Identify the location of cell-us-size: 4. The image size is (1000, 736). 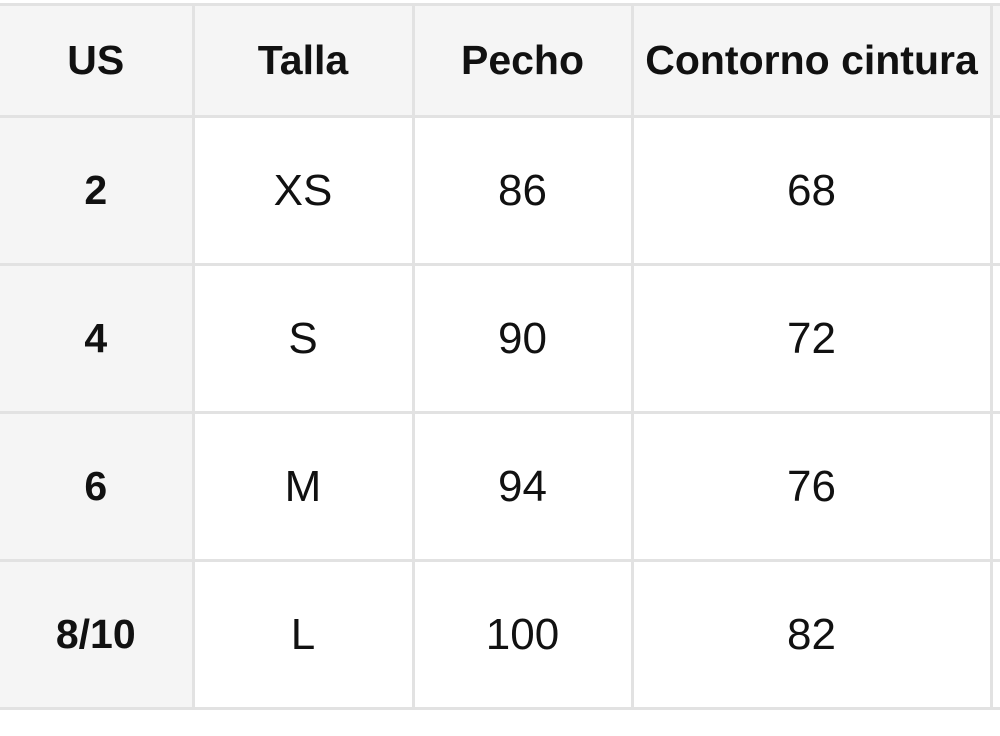
(97, 338).